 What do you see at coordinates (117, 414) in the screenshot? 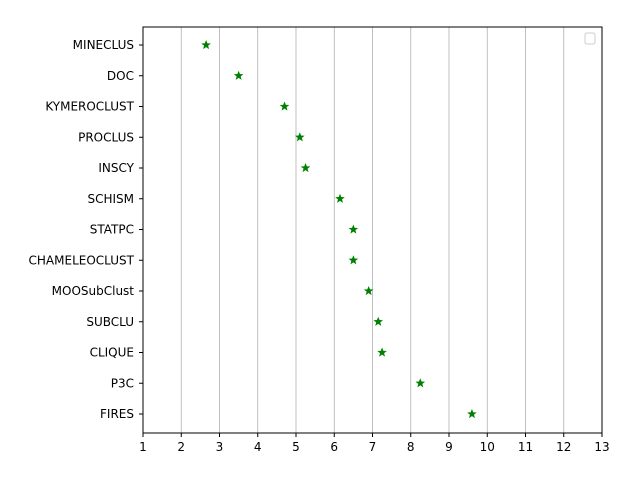
I see `y-tick-label: FIRES` at bounding box center [117, 414].